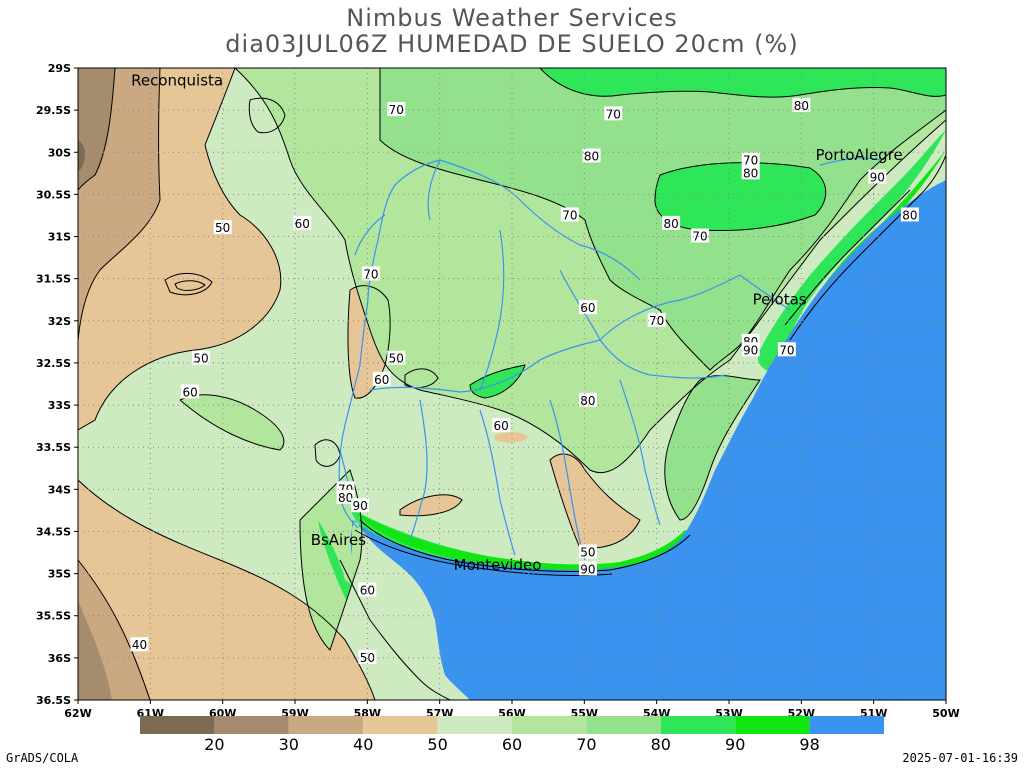 This screenshot has height=768, width=1024. I want to click on river-negro, so click(485, 366).